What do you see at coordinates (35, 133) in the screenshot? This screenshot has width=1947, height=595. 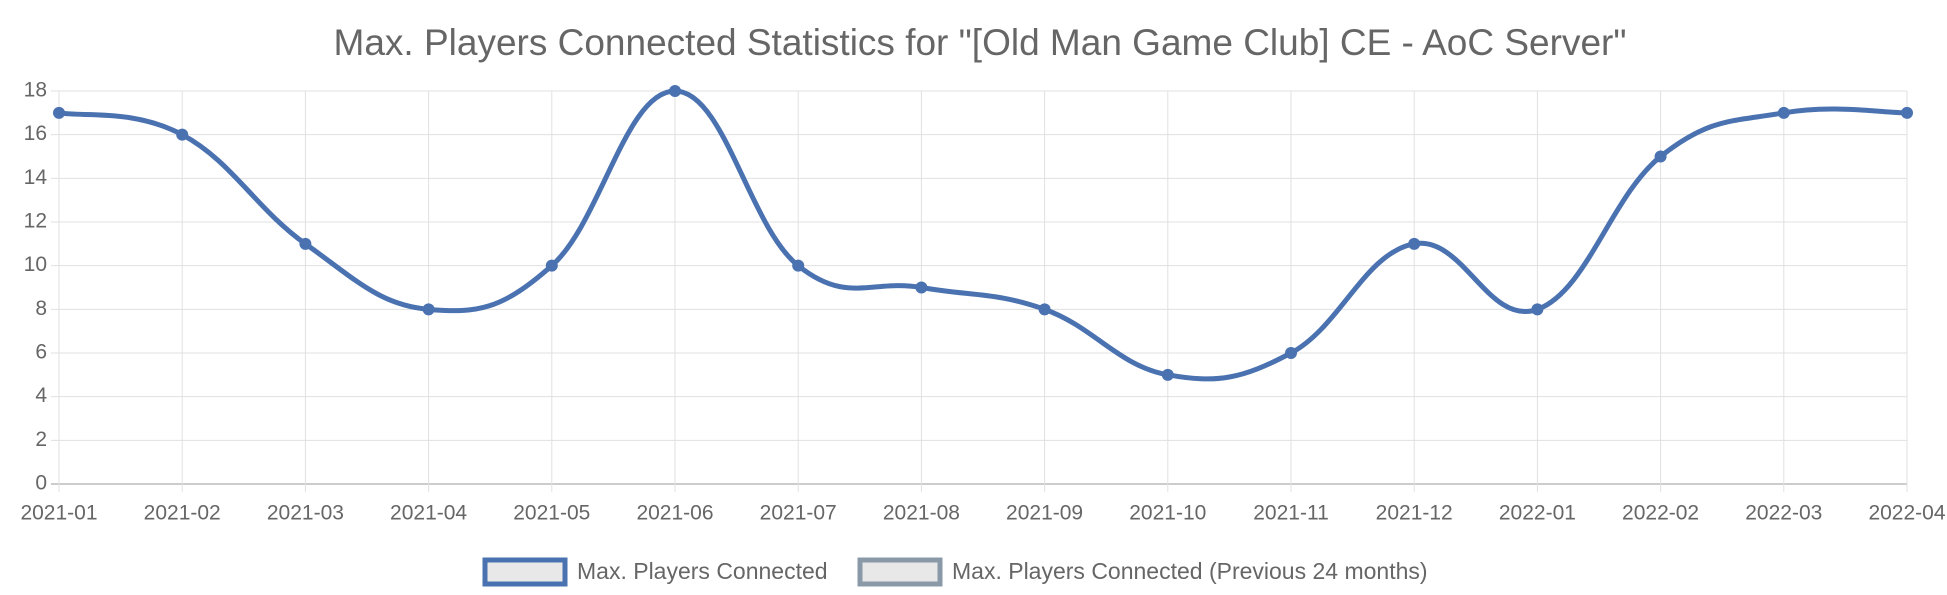 I see `y-tick-label: 16` at bounding box center [35, 133].